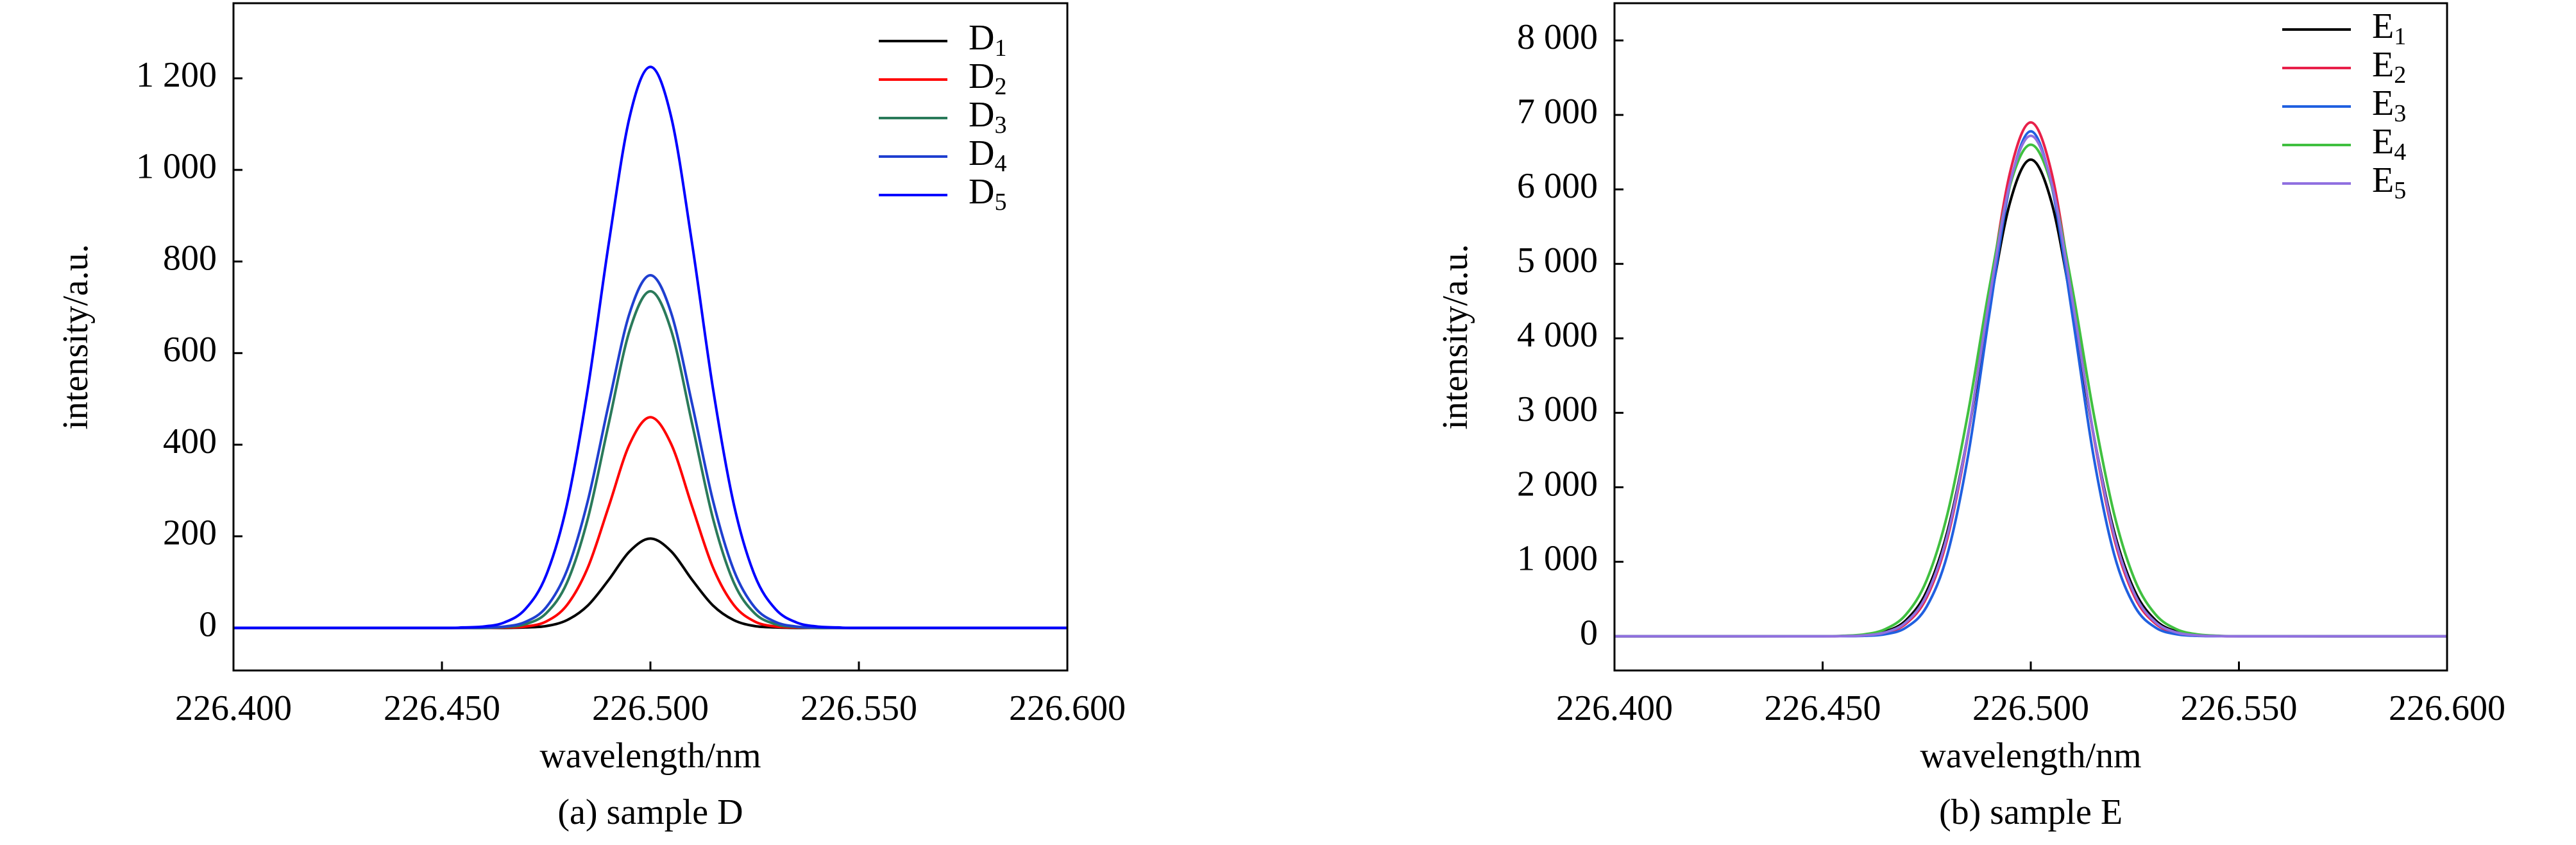 The height and width of the screenshot is (845, 2576). What do you see at coordinates (1557, 112) in the screenshot?
I see `y-tick-label: 7 000` at bounding box center [1557, 112].